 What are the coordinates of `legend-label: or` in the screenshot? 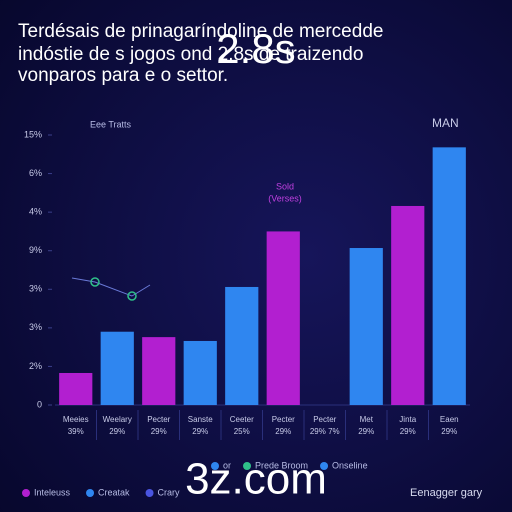 It's located at (227, 465).